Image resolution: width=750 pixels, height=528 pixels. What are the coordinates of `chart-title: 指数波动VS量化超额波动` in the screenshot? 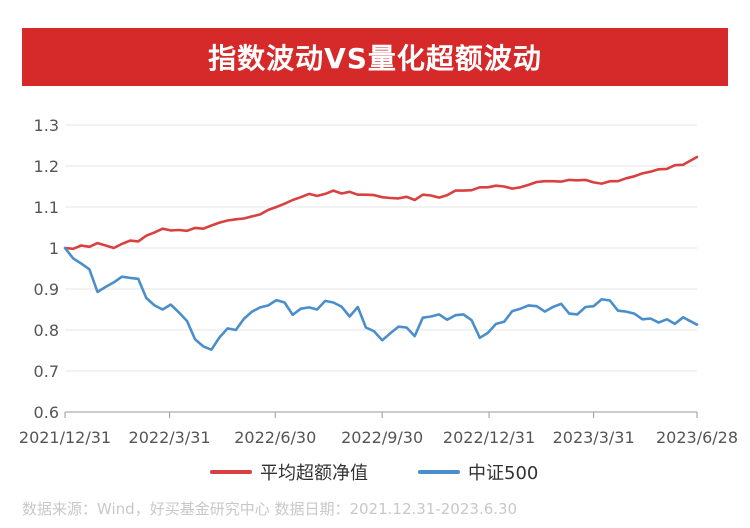 It's located at (375, 58).